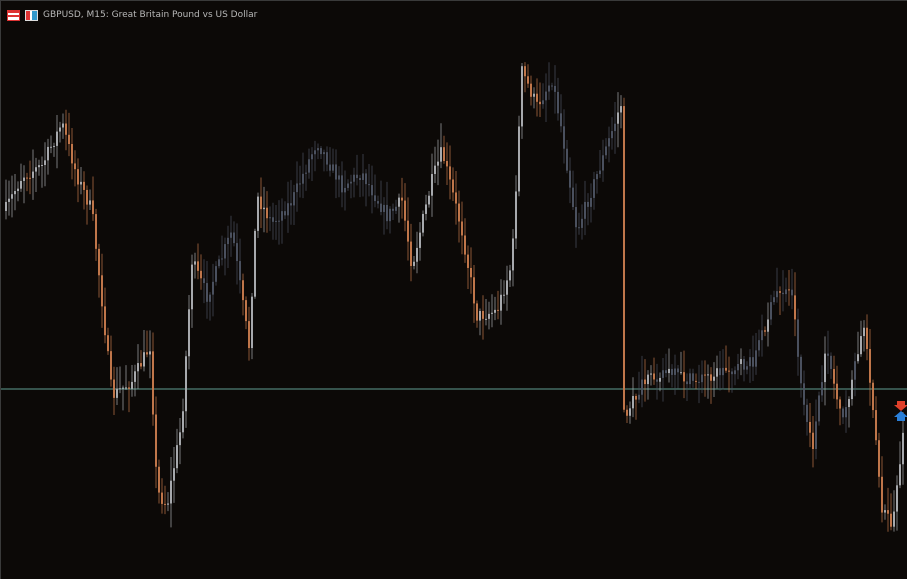 The height and width of the screenshot is (579, 907). I want to click on market-watch-icon, so click(13, 15).